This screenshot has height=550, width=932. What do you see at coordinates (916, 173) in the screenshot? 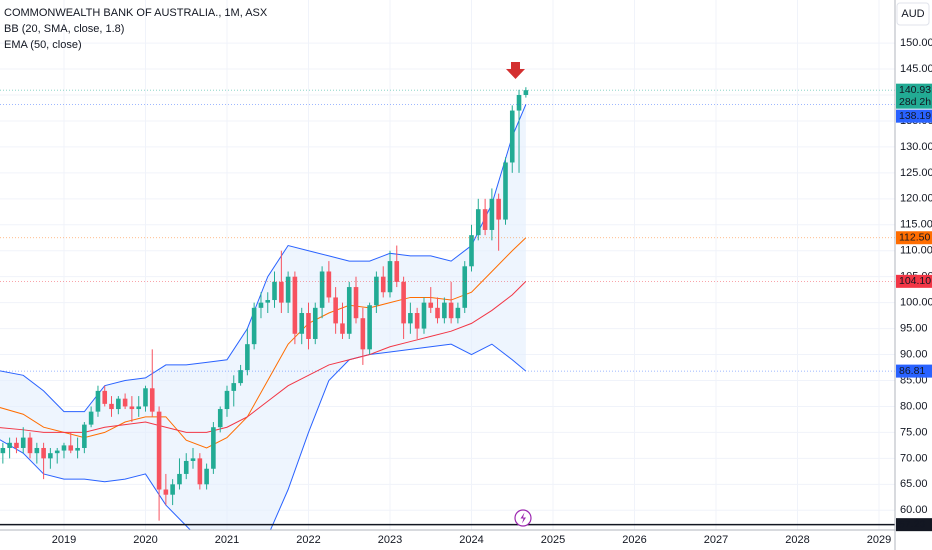
I see `y-tick-label: 125.00` at bounding box center [916, 173].